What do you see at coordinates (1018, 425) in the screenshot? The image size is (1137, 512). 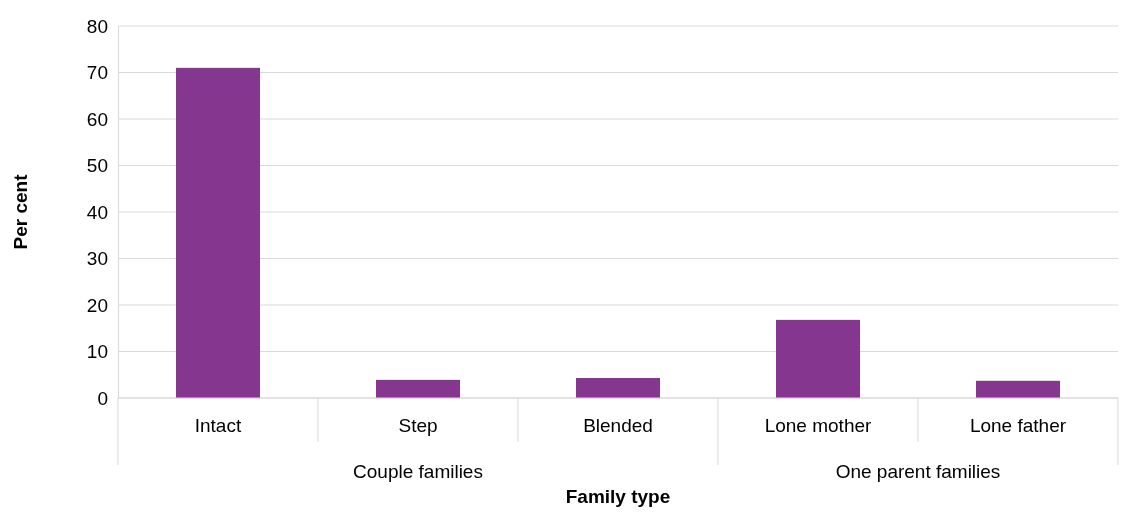 I see `x-tick-label: Lone father` at bounding box center [1018, 425].